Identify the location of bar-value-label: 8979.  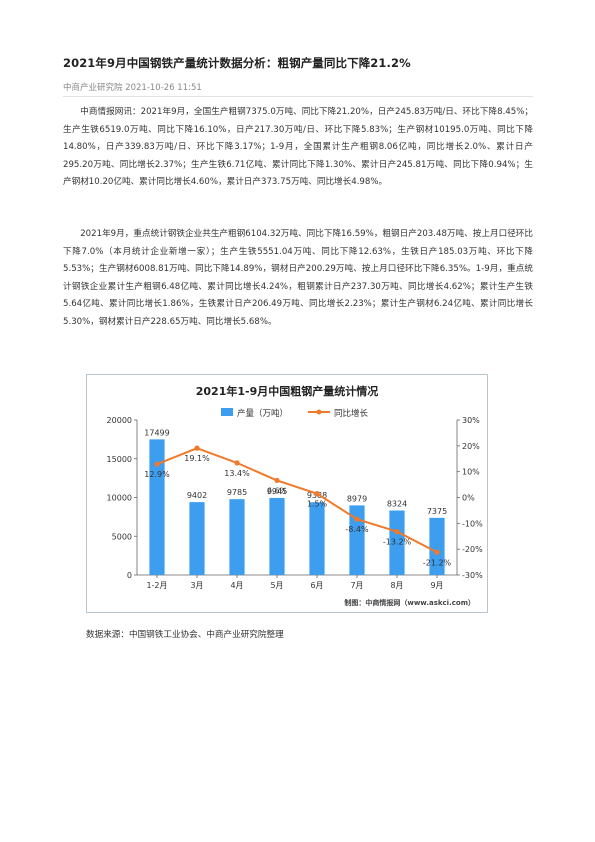
(357, 498).